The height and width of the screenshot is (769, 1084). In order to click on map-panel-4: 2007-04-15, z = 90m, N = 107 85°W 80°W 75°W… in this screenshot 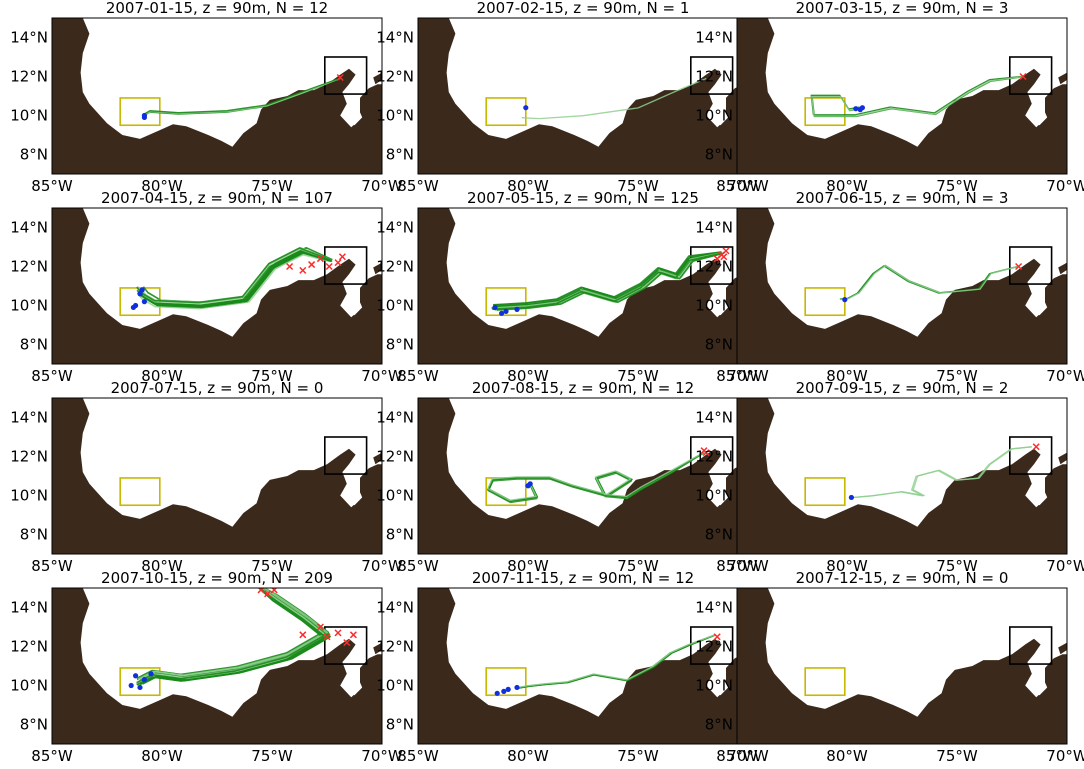, I will do `click(206, 287)`.